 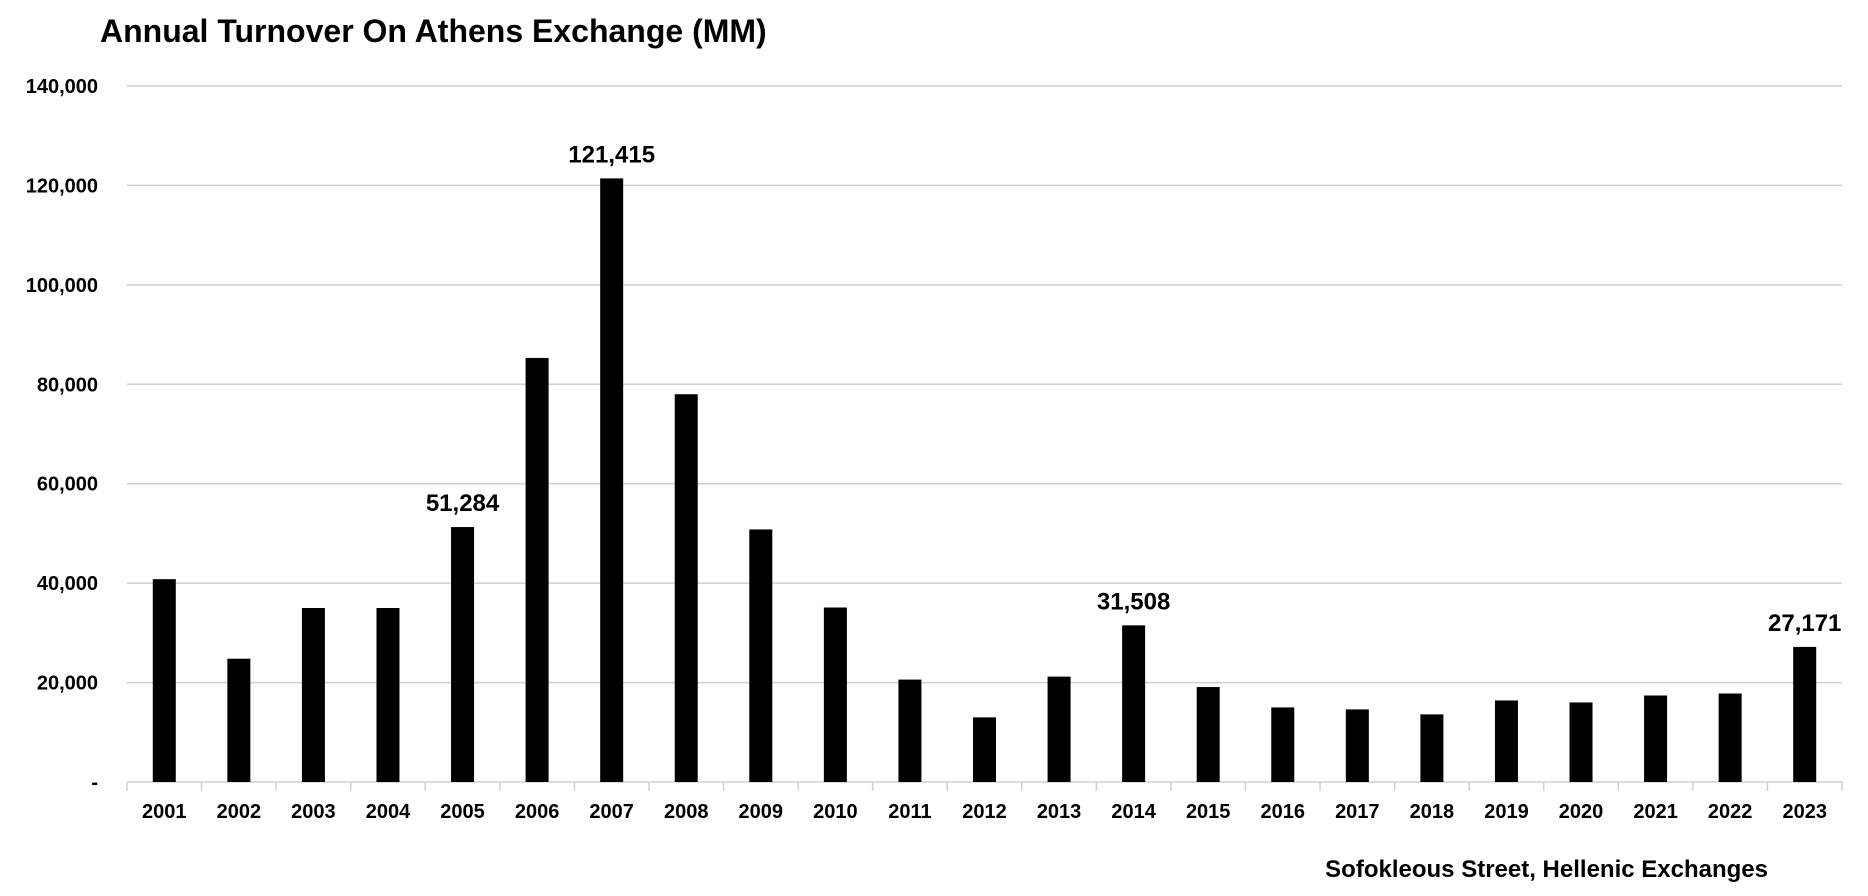 I want to click on x-tick-label: 2004, so click(x=388, y=812).